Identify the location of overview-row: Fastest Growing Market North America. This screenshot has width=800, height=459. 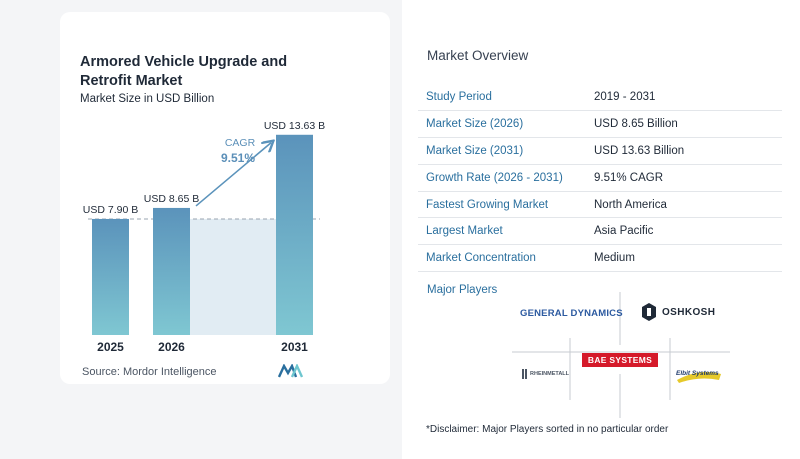
(600, 205).